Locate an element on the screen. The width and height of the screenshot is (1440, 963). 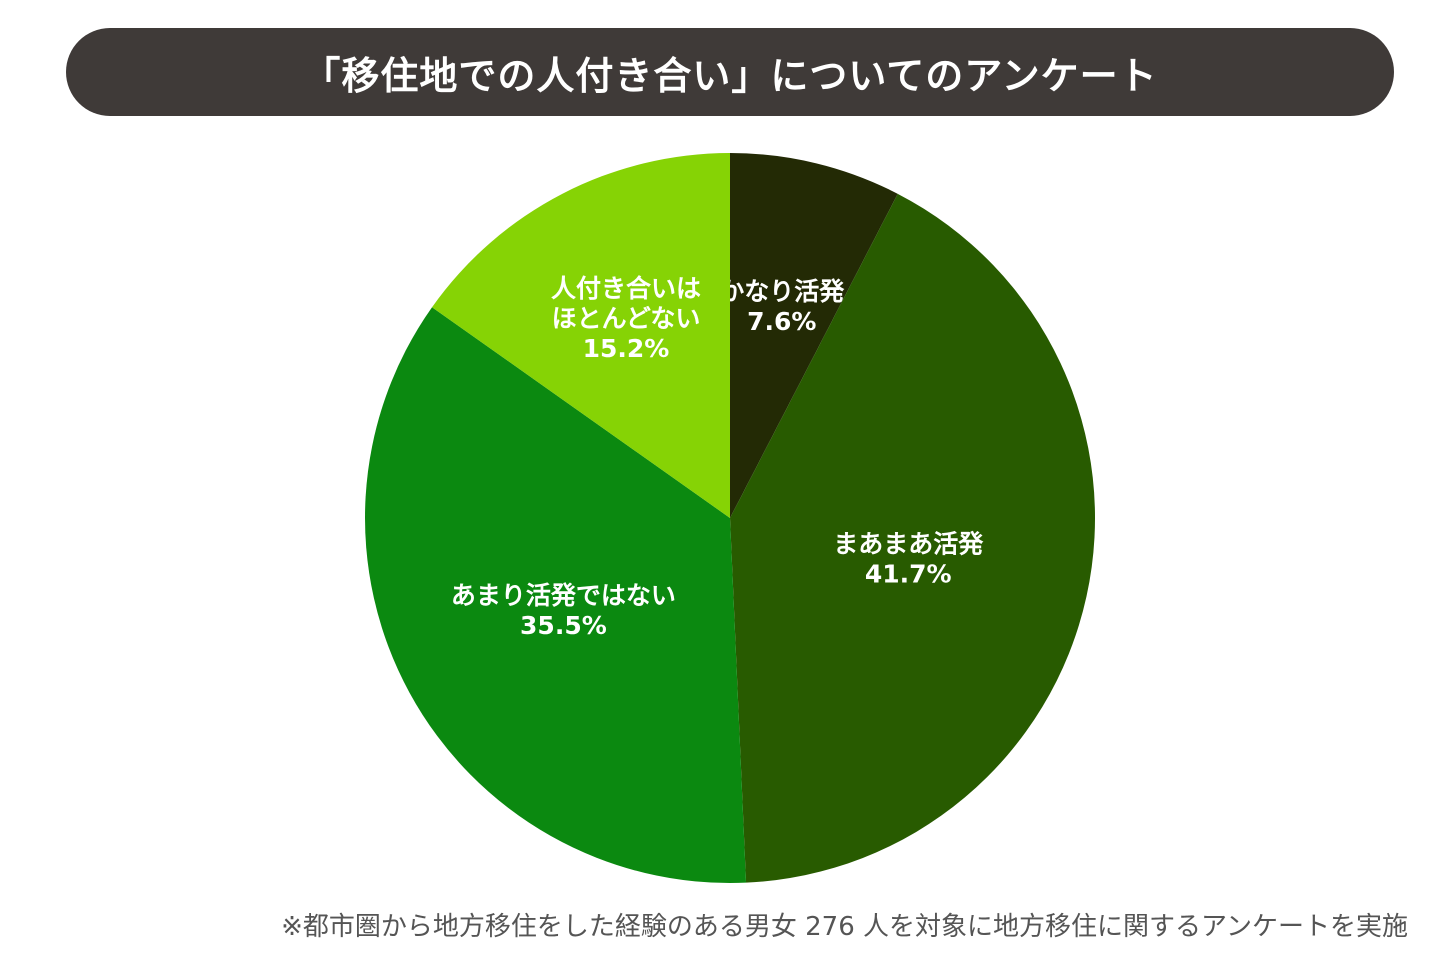
pie-category-label: 人付き合いは is located at coordinates (626, 288).